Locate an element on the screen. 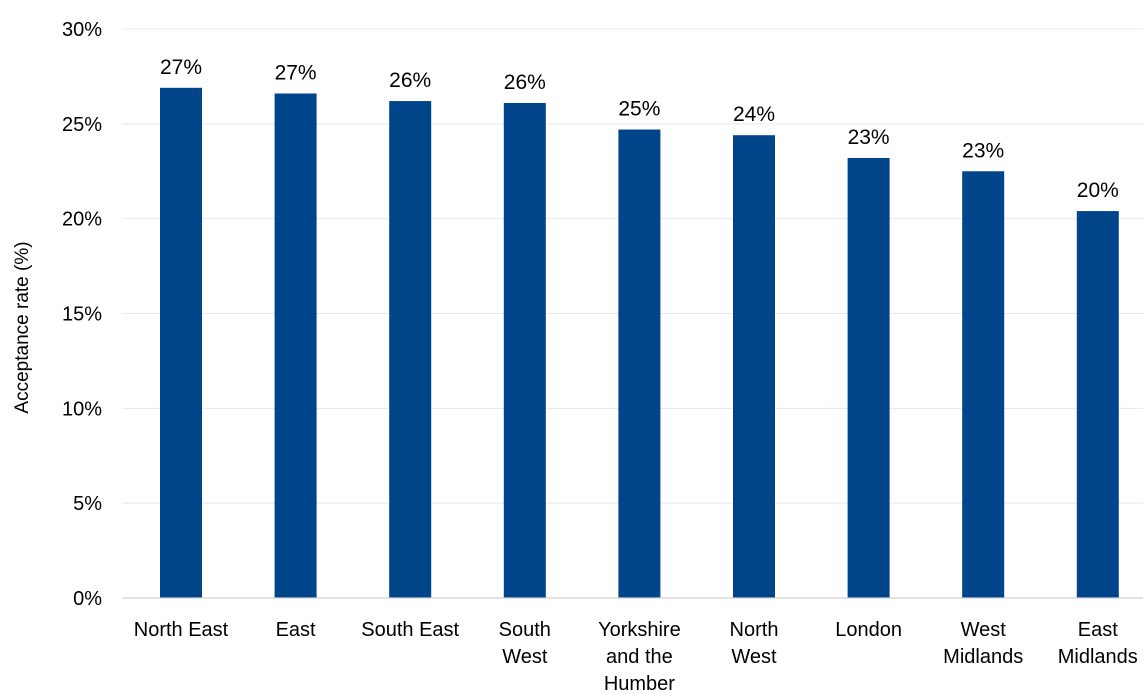 The height and width of the screenshot is (695, 1143). x-tick-label: North East is located at coordinates (181, 630).